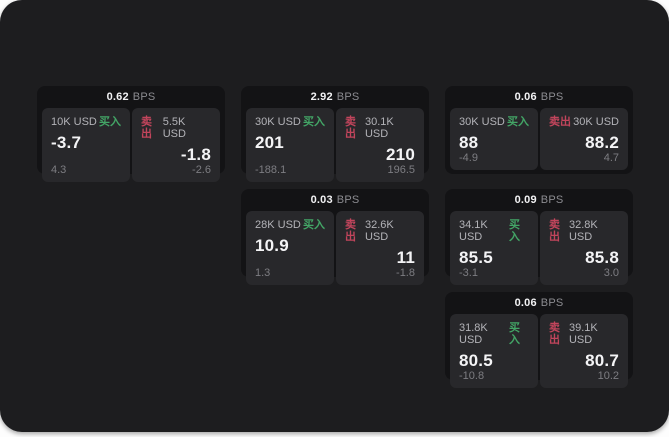 This screenshot has width=669, height=437. What do you see at coordinates (611, 158) in the screenshot?
I see `sell-change: 4.7` at bounding box center [611, 158].